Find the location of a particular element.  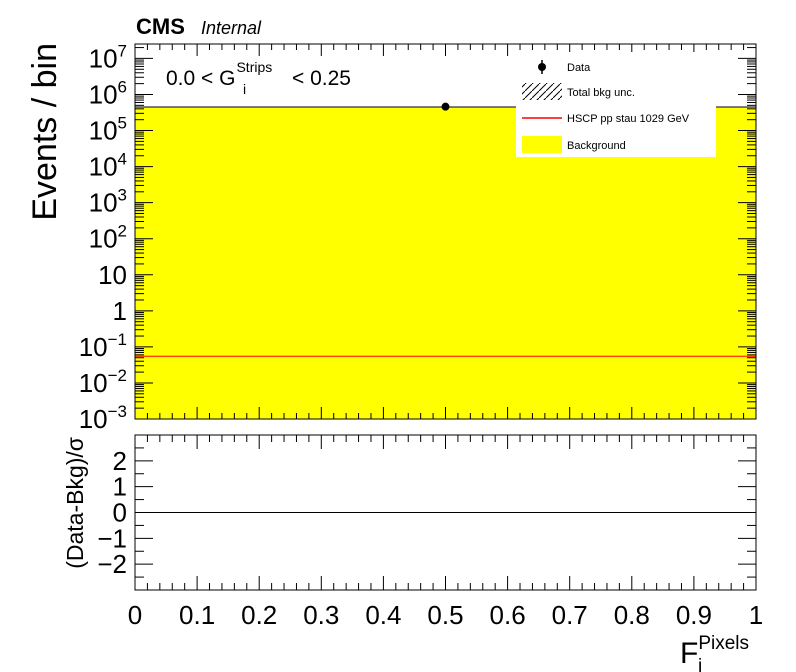

selection-annotation: 0.0 < GStrips i < 0.25 is located at coordinates (258, 78).